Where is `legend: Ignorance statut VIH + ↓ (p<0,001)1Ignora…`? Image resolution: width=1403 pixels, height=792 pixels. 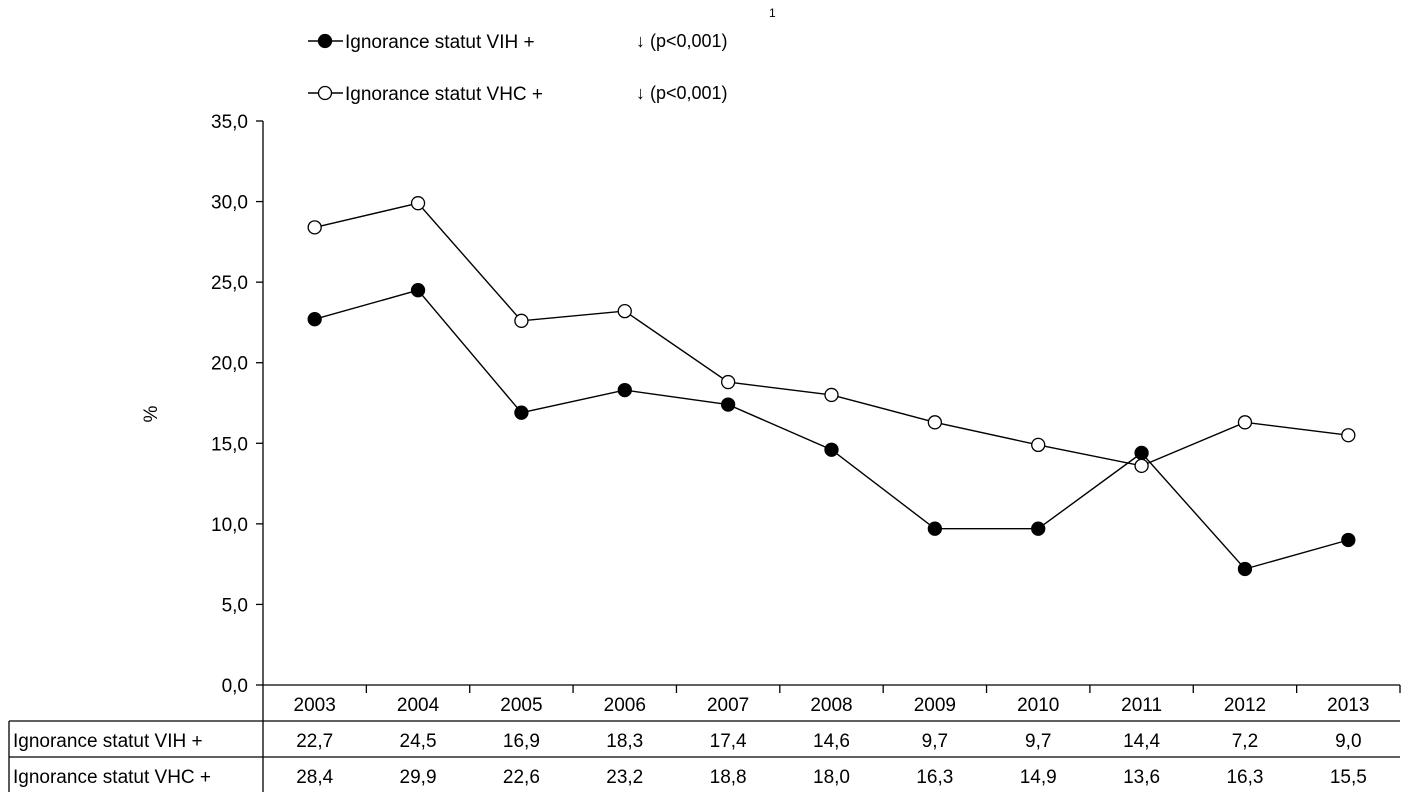
legend: Ignorance statut VIH + ↓ (p<0,001)1Ignora… is located at coordinates (542, 55).